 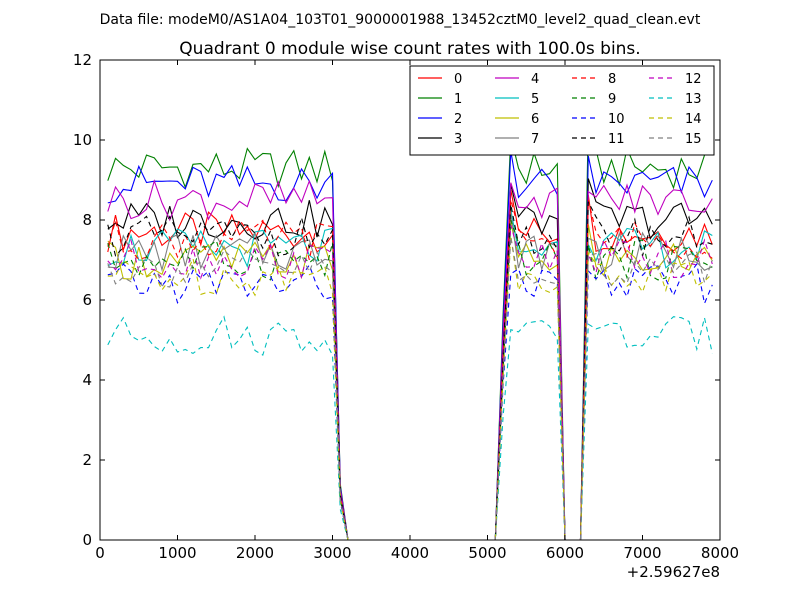 What do you see at coordinates (693, 139) in the screenshot?
I see `legend-label-15: 15` at bounding box center [693, 139].